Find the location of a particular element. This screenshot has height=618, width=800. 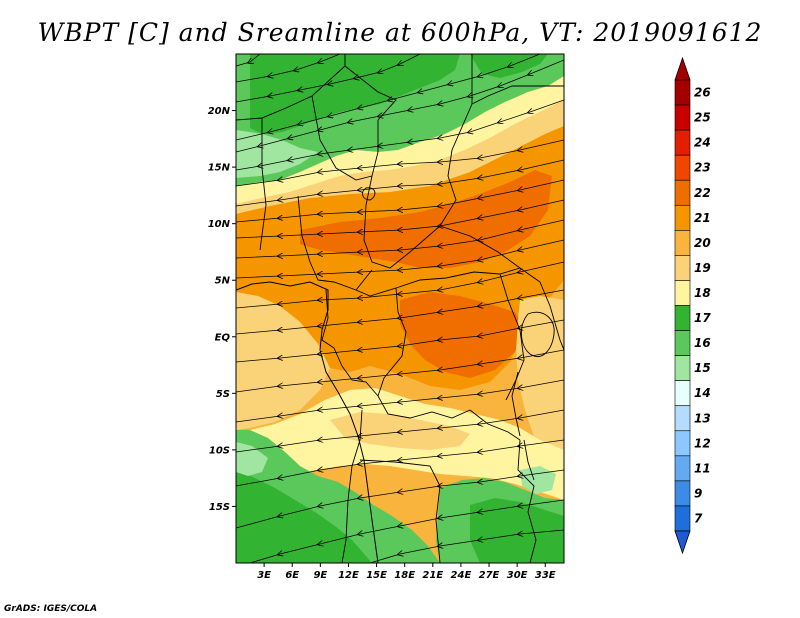

wbpt-region-east-lakes is located at coordinates (540, 383).